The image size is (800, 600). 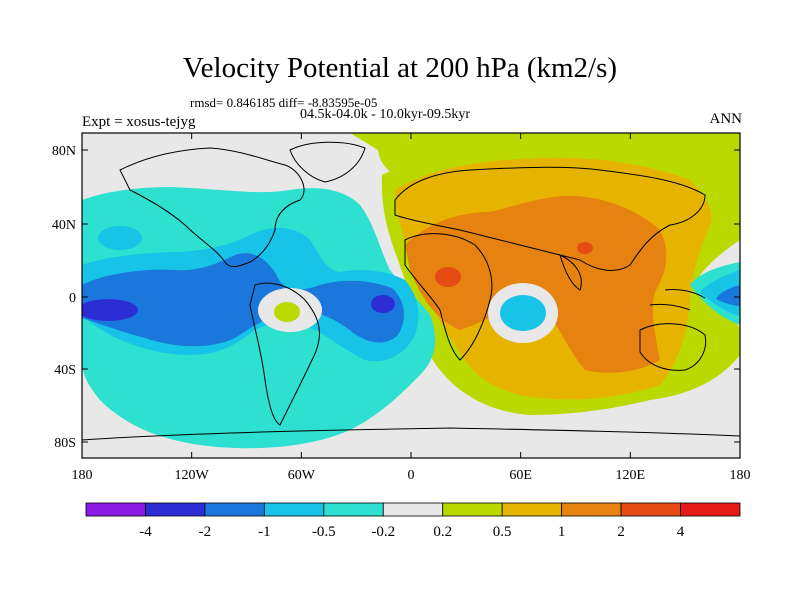 What do you see at coordinates (536, 284) in the screenshot?
I see `field-positive-core` at bounding box center [536, 284].